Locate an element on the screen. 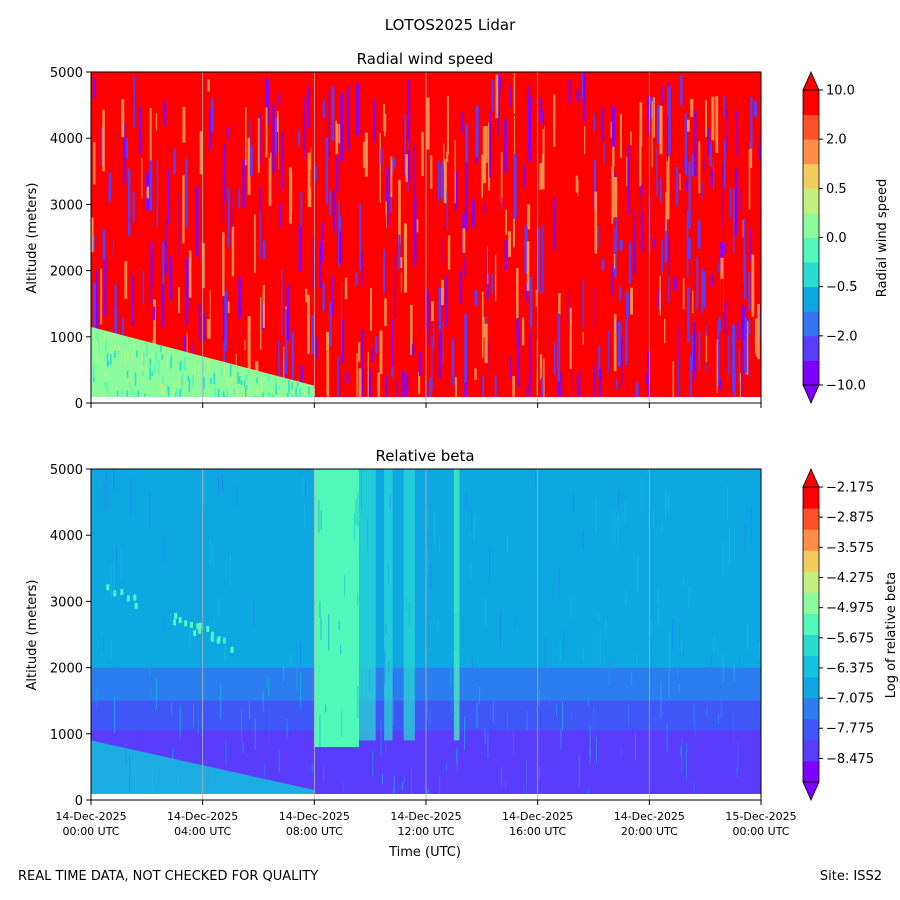 This screenshot has width=900, height=900. heatmap-column is located at coordinates (388, 605).